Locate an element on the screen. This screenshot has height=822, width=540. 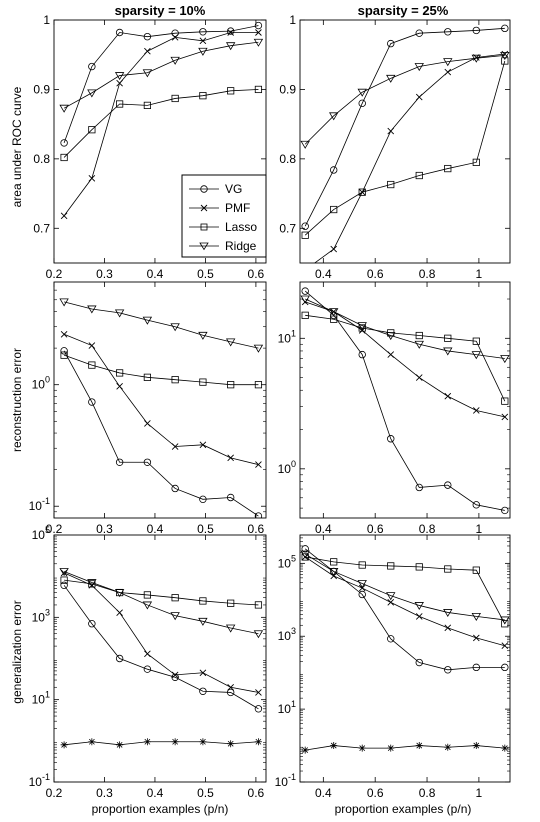
panel-gen-10: 0.2 0.3 0.4 0.5 0.6 10⁻¹ 10¹ 10³ 10⁵ is located at coordinates (148, 662).